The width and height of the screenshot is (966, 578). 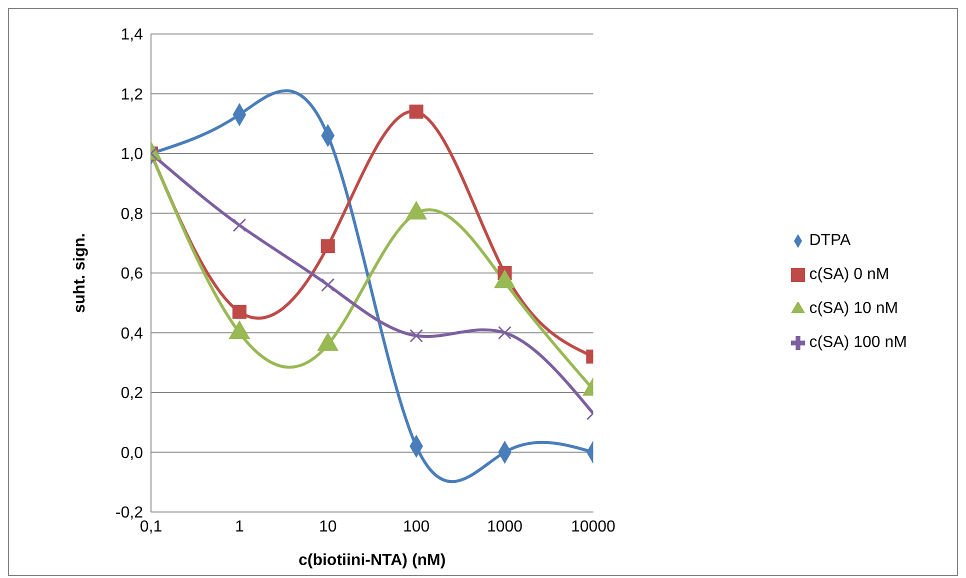 What do you see at coordinates (132, 95) in the screenshot?
I see `y-tick-label: 1,2` at bounding box center [132, 95].